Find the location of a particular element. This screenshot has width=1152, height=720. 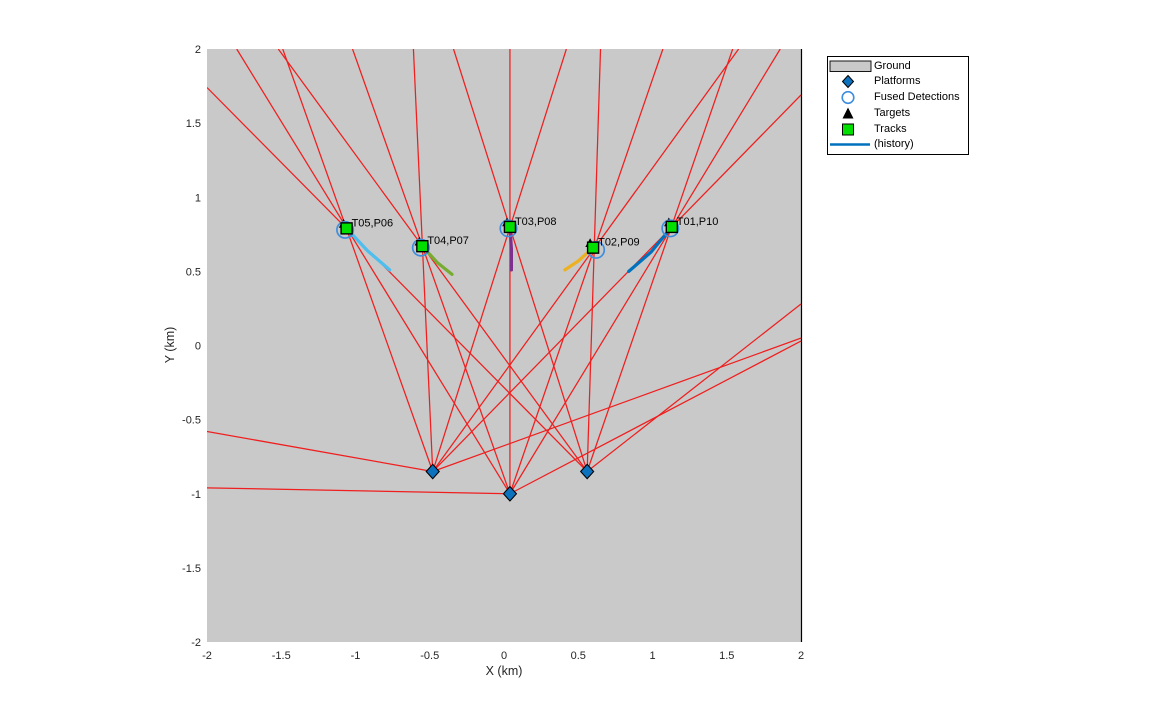

x-tick-label: 1 is located at coordinates (652, 656).